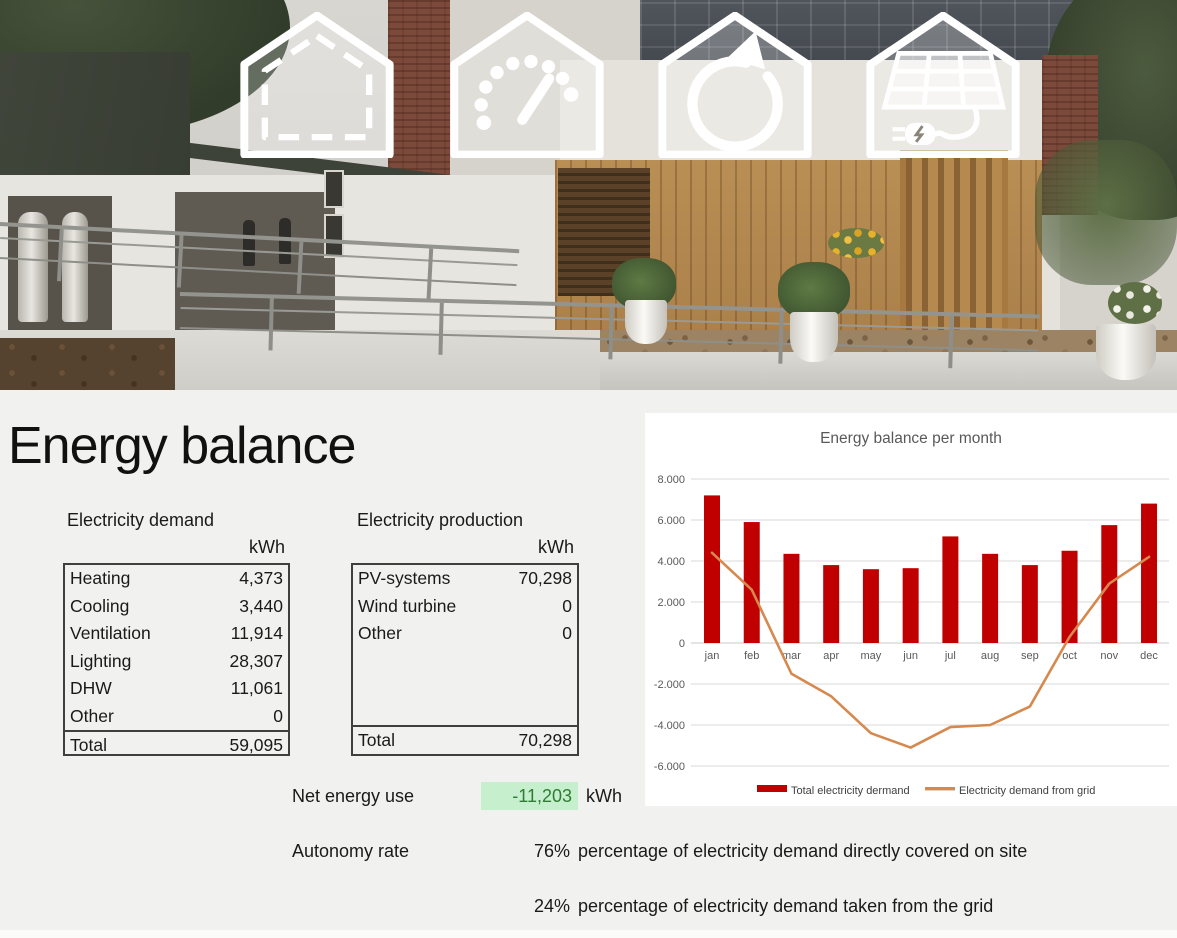 Image resolution: width=1177 pixels, height=938 pixels. Describe the element at coordinates (671, 603) in the screenshot. I see `y-tick-label: 2.000` at that location.